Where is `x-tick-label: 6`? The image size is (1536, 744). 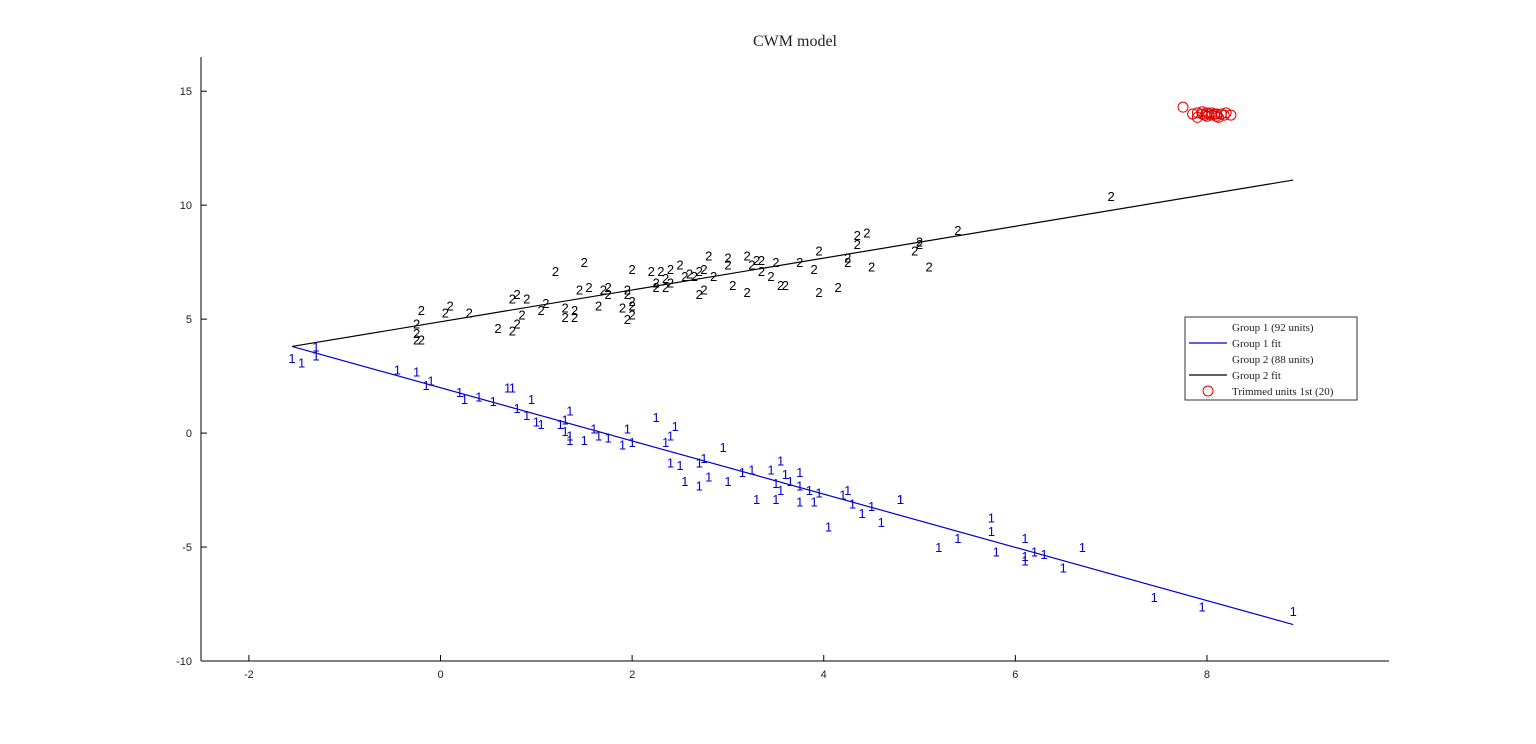 x-tick-label: 6 is located at coordinates (1015, 675).